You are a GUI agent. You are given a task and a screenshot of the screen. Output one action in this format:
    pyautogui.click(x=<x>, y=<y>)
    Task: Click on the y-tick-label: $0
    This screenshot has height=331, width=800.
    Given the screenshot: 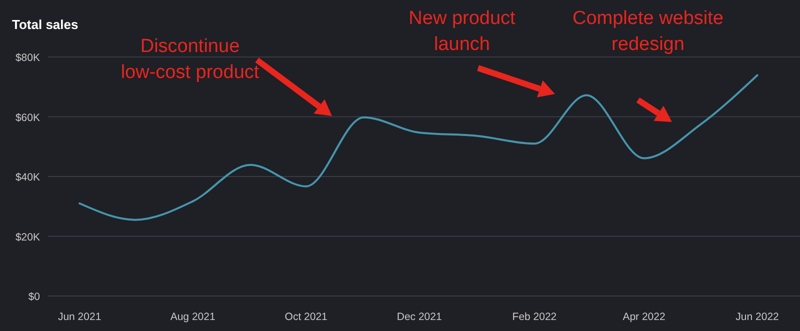 What is the action you would take?
    pyautogui.click(x=34, y=297)
    